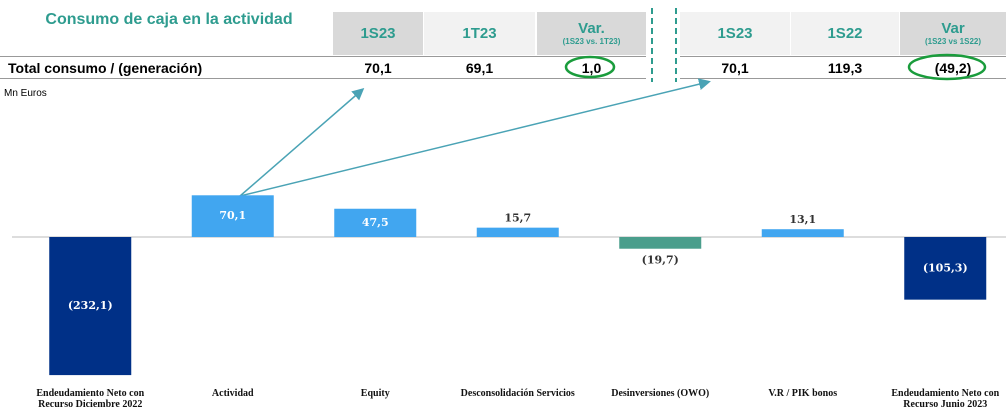  Describe the element at coordinates (953, 41) in the screenshot. I see `header-note: (1S23 vs 1S22)` at that location.